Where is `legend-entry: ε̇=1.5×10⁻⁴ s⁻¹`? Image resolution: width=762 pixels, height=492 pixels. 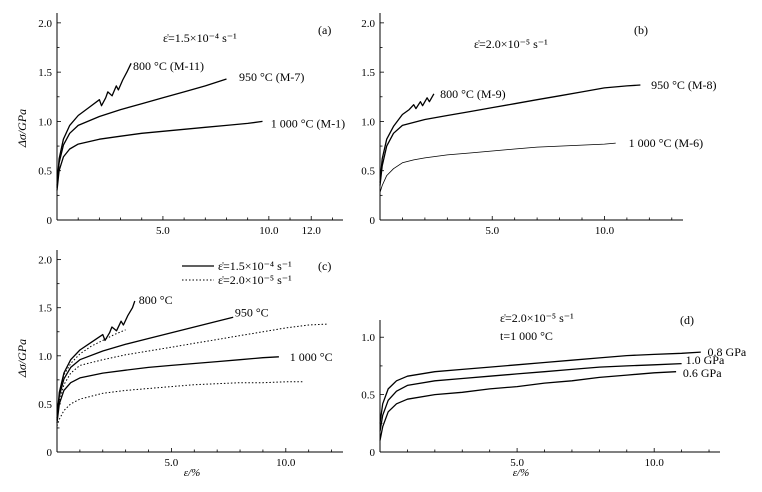 legend-entry: ε̇=1.5×10⁻⁴ s⁻¹ is located at coordinates (255, 266).